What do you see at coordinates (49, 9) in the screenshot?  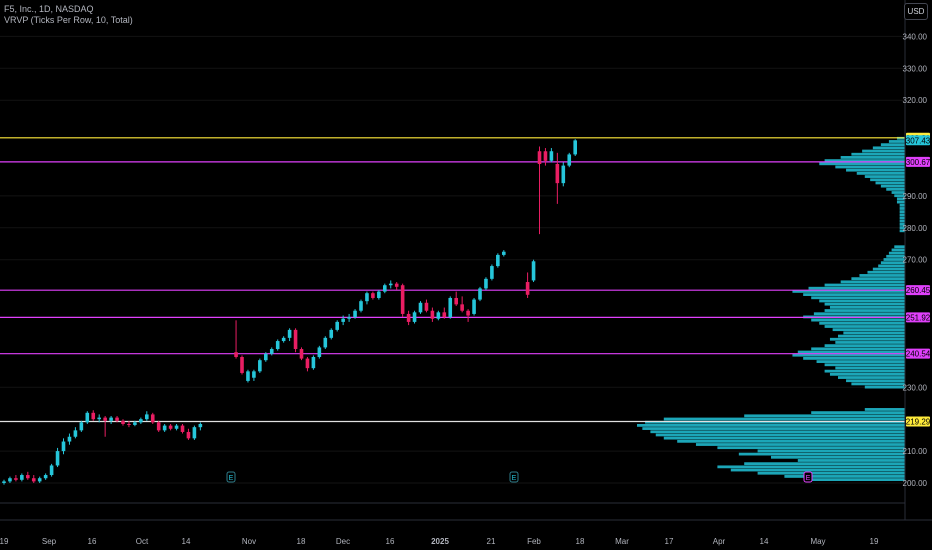 I see `symbol-title: F5, Inc., 1D, NASDAQ` at bounding box center [49, 9].